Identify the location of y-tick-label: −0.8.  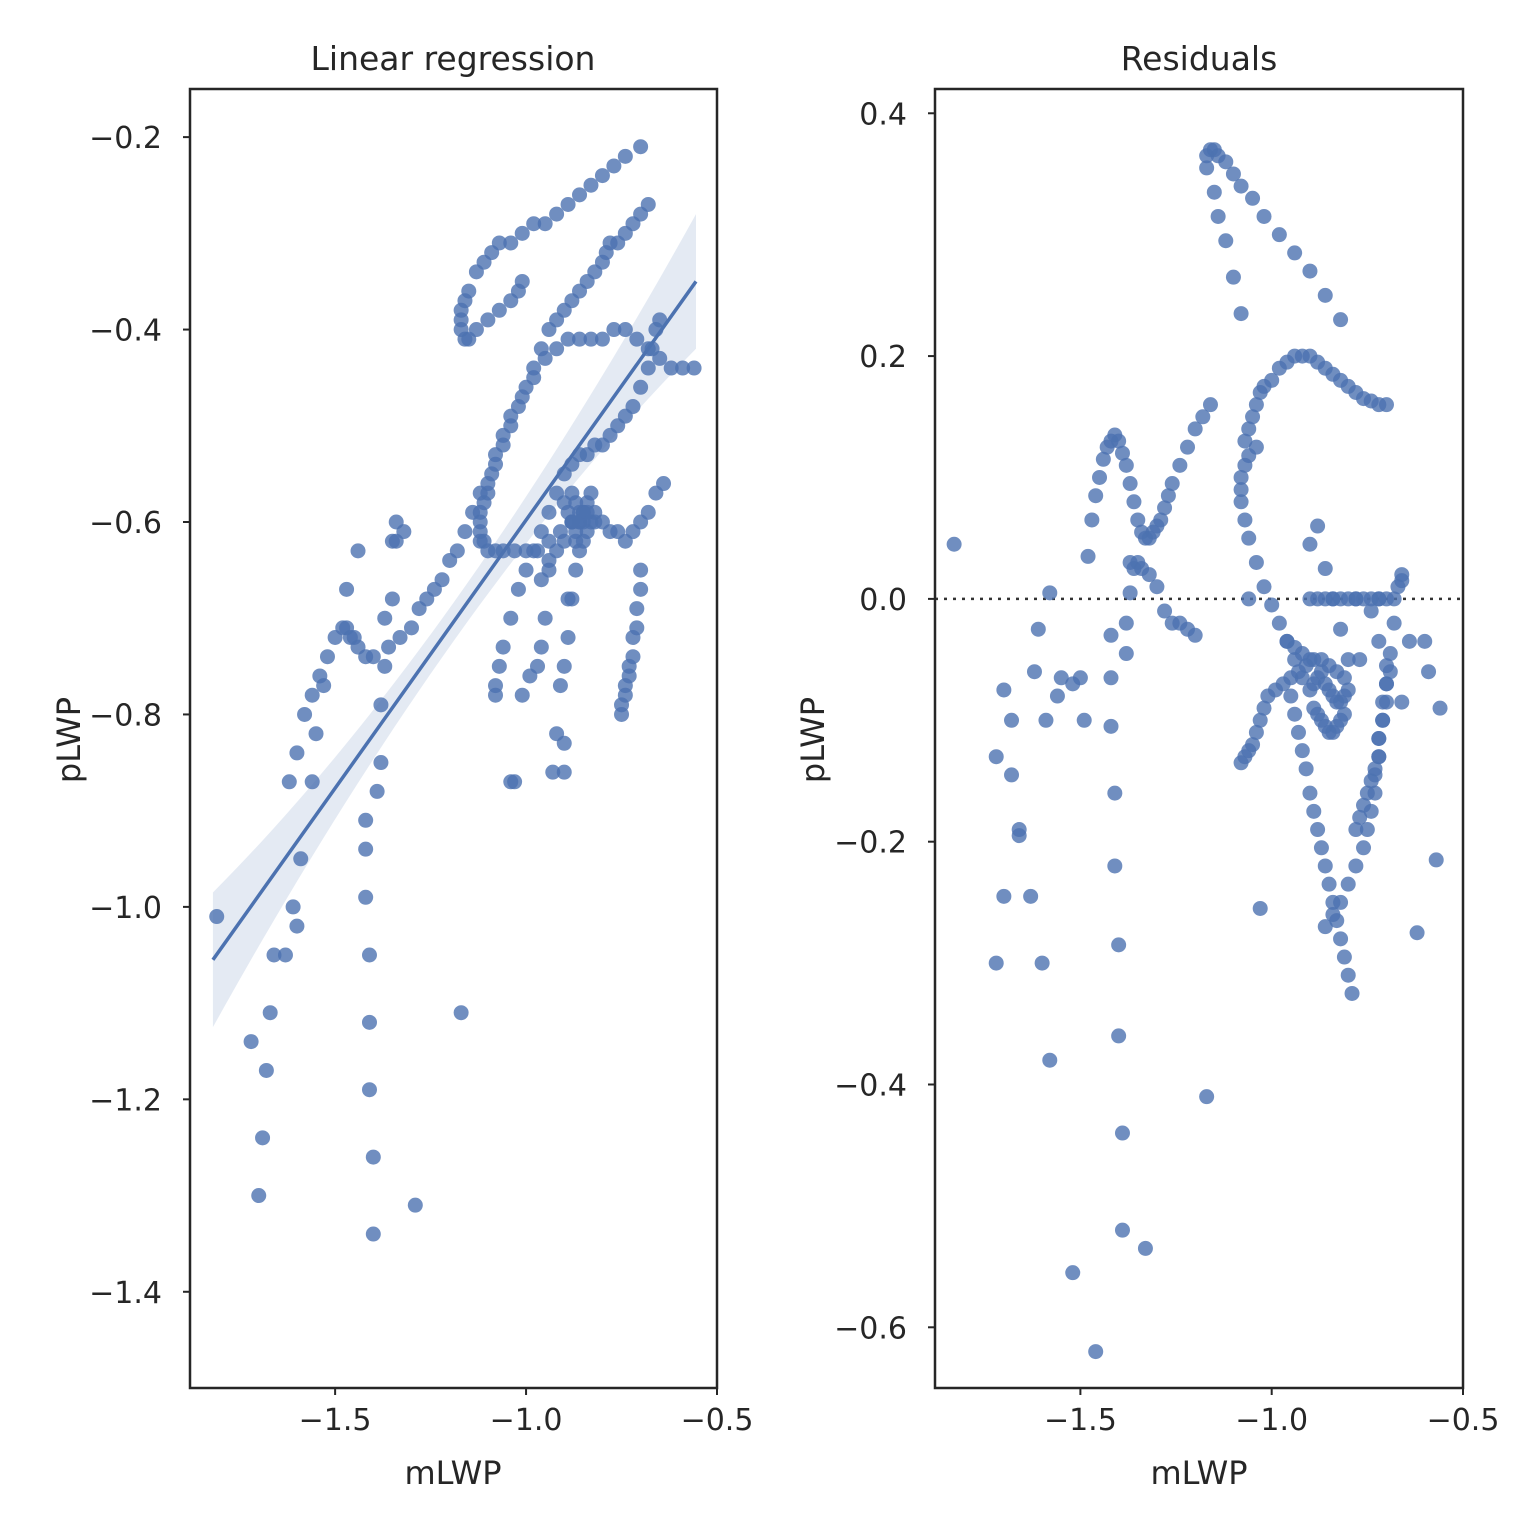
(125, 715).